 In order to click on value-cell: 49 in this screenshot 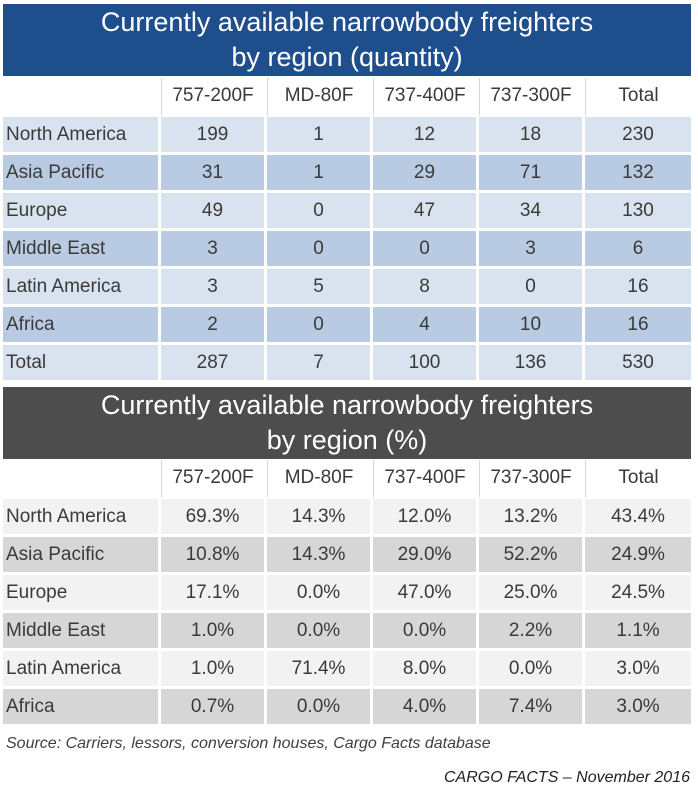, I will do `click(214, 212)`.